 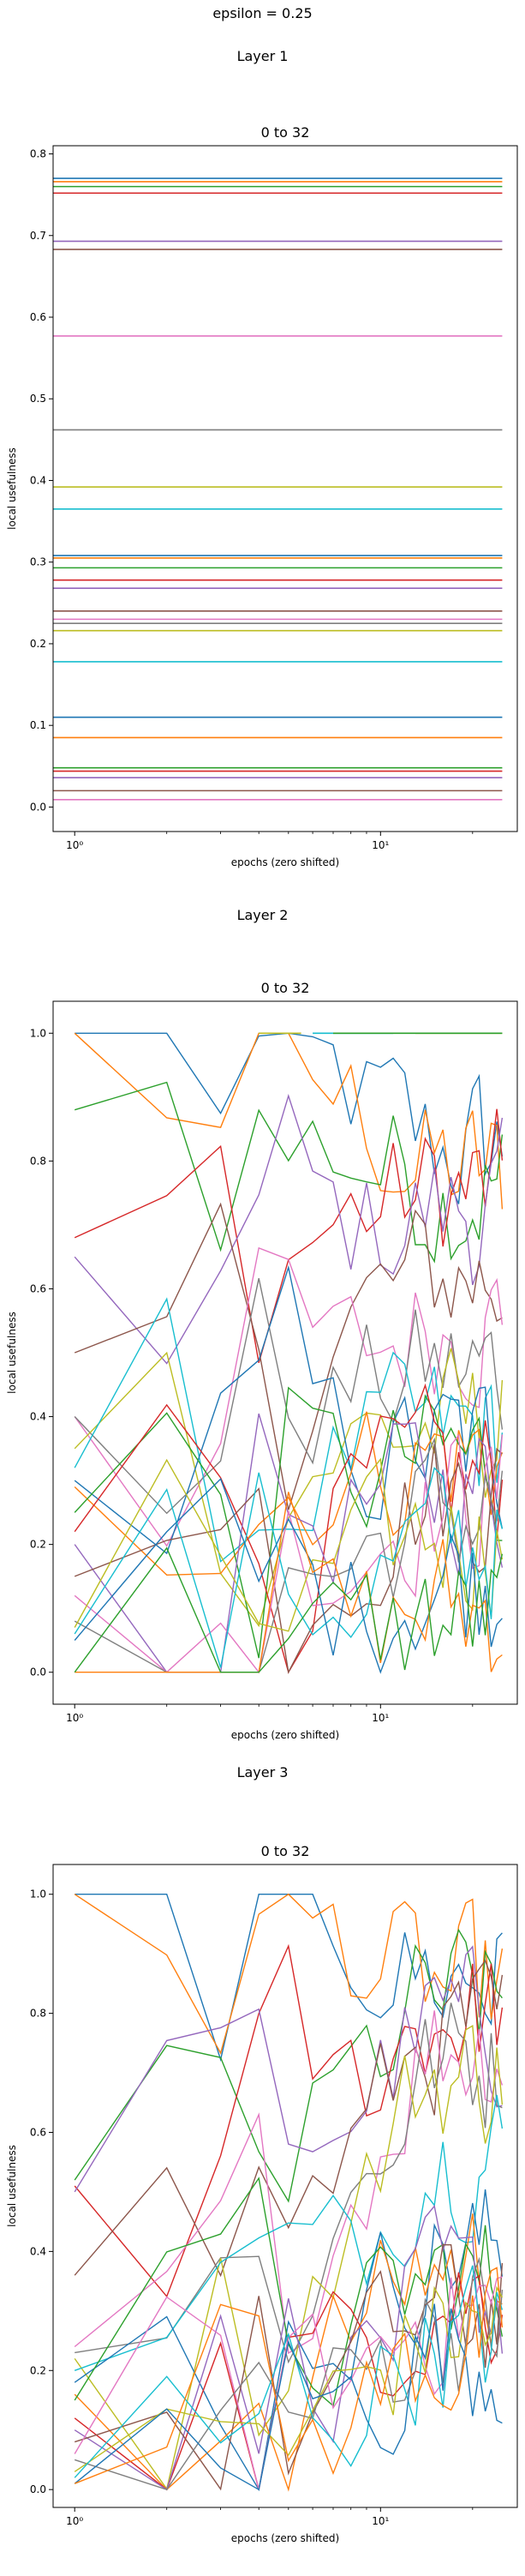 What do you see at coordinates (38, 562) in the screenshot?
I see `y-tick-label: 0.3` at bounding box center [38, 562].